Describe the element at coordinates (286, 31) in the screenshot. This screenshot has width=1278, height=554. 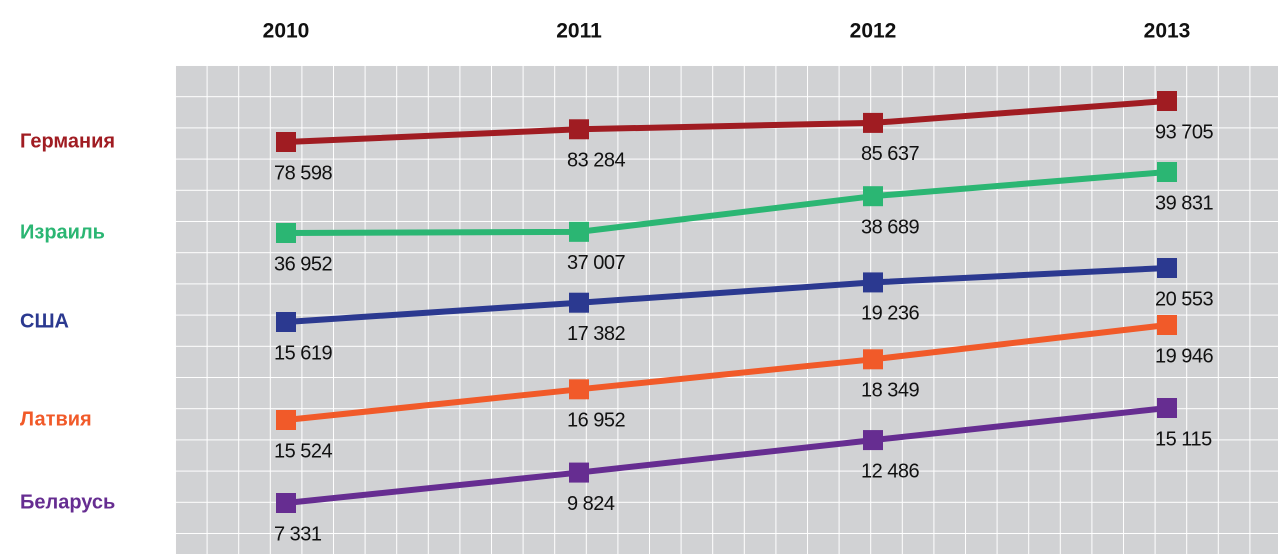
I see `x-tick-label: 2010` at that location.